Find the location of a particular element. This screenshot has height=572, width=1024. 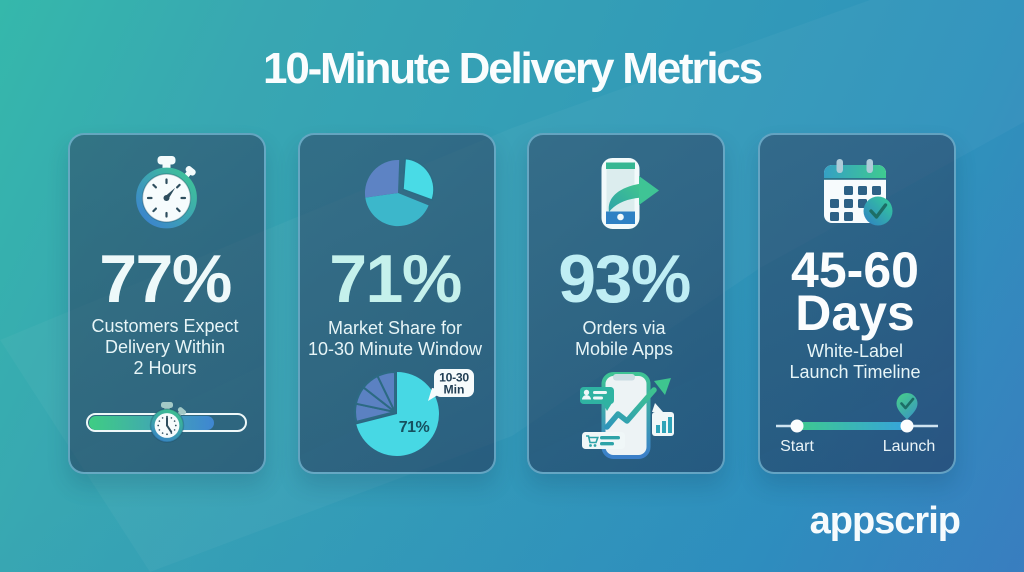

svg-text: 10-30 is located at coordinates (454, 378).